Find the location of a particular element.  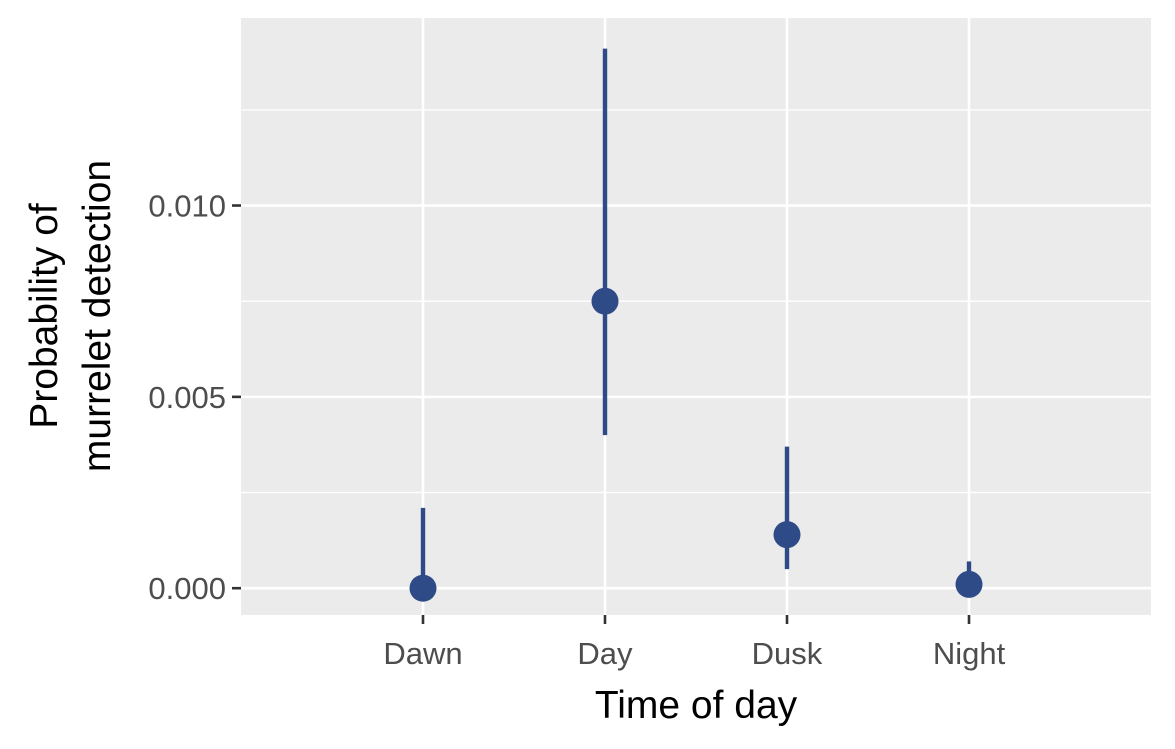

x-tick-label: Dawn is located at coordinates (422, 653).